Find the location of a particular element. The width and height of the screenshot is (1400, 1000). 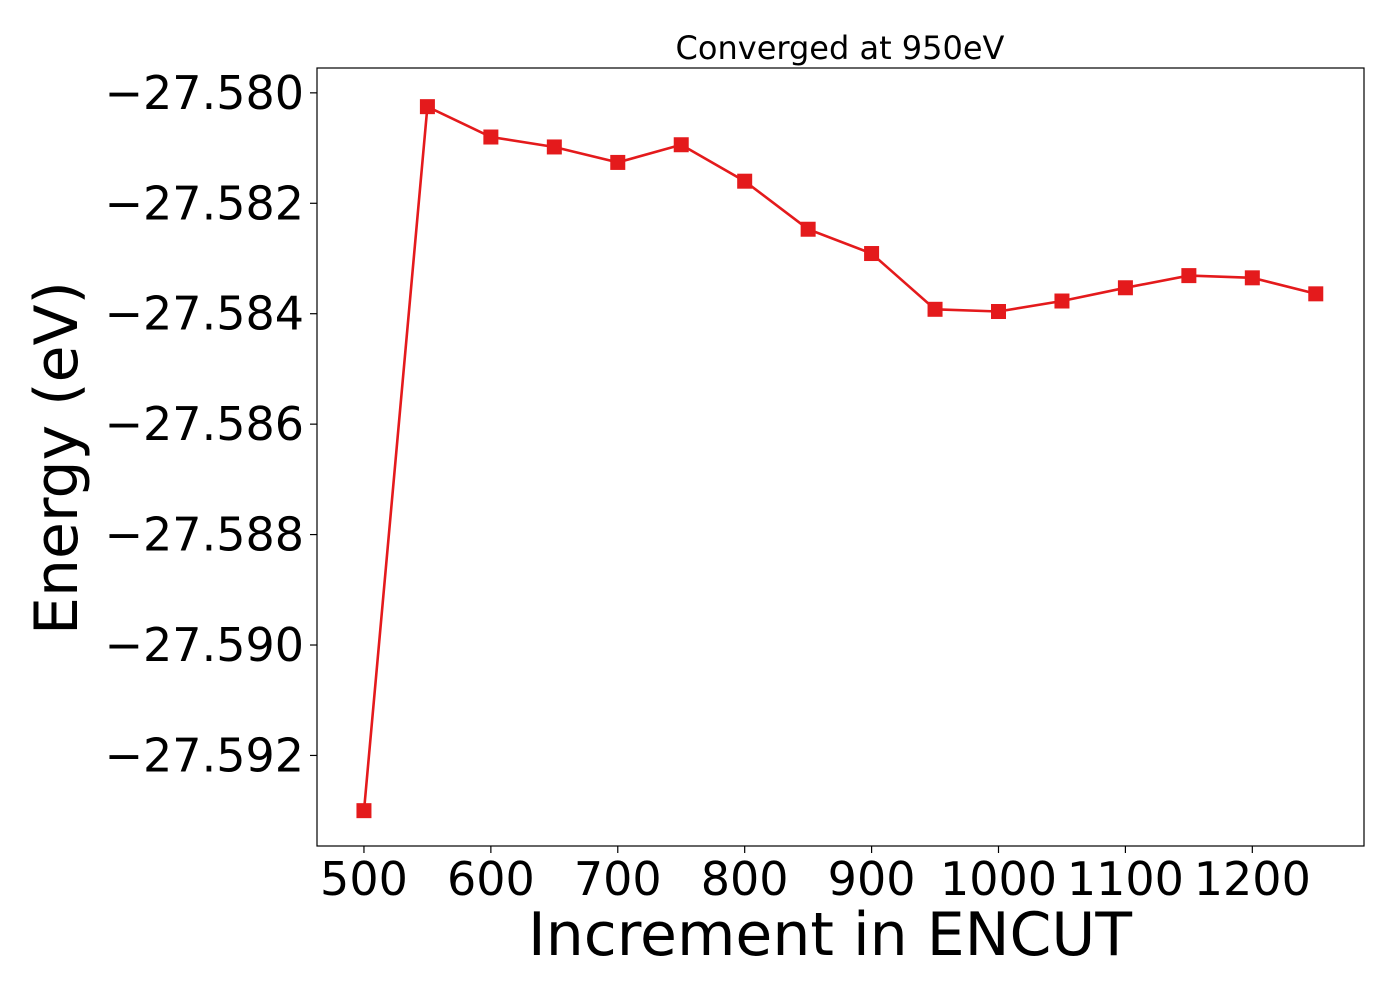

x-axis-ticks: 500 600 700 800 900 1000 1100 1200 is located at coordinates (815, 876).